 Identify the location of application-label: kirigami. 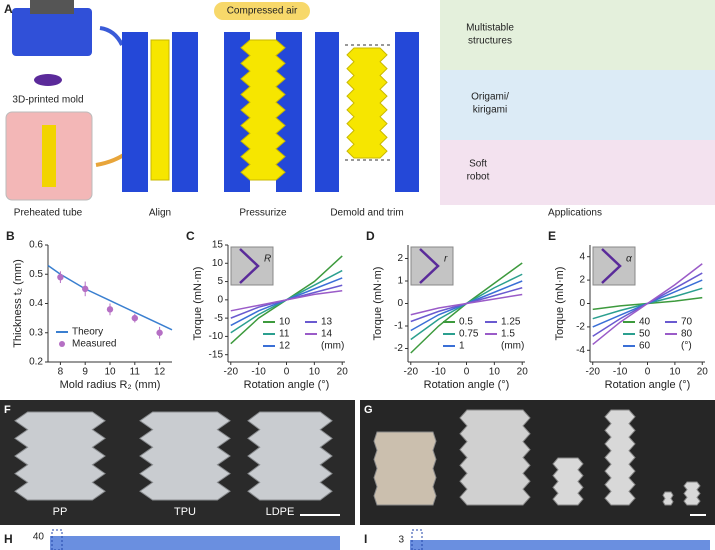
(490, 110).